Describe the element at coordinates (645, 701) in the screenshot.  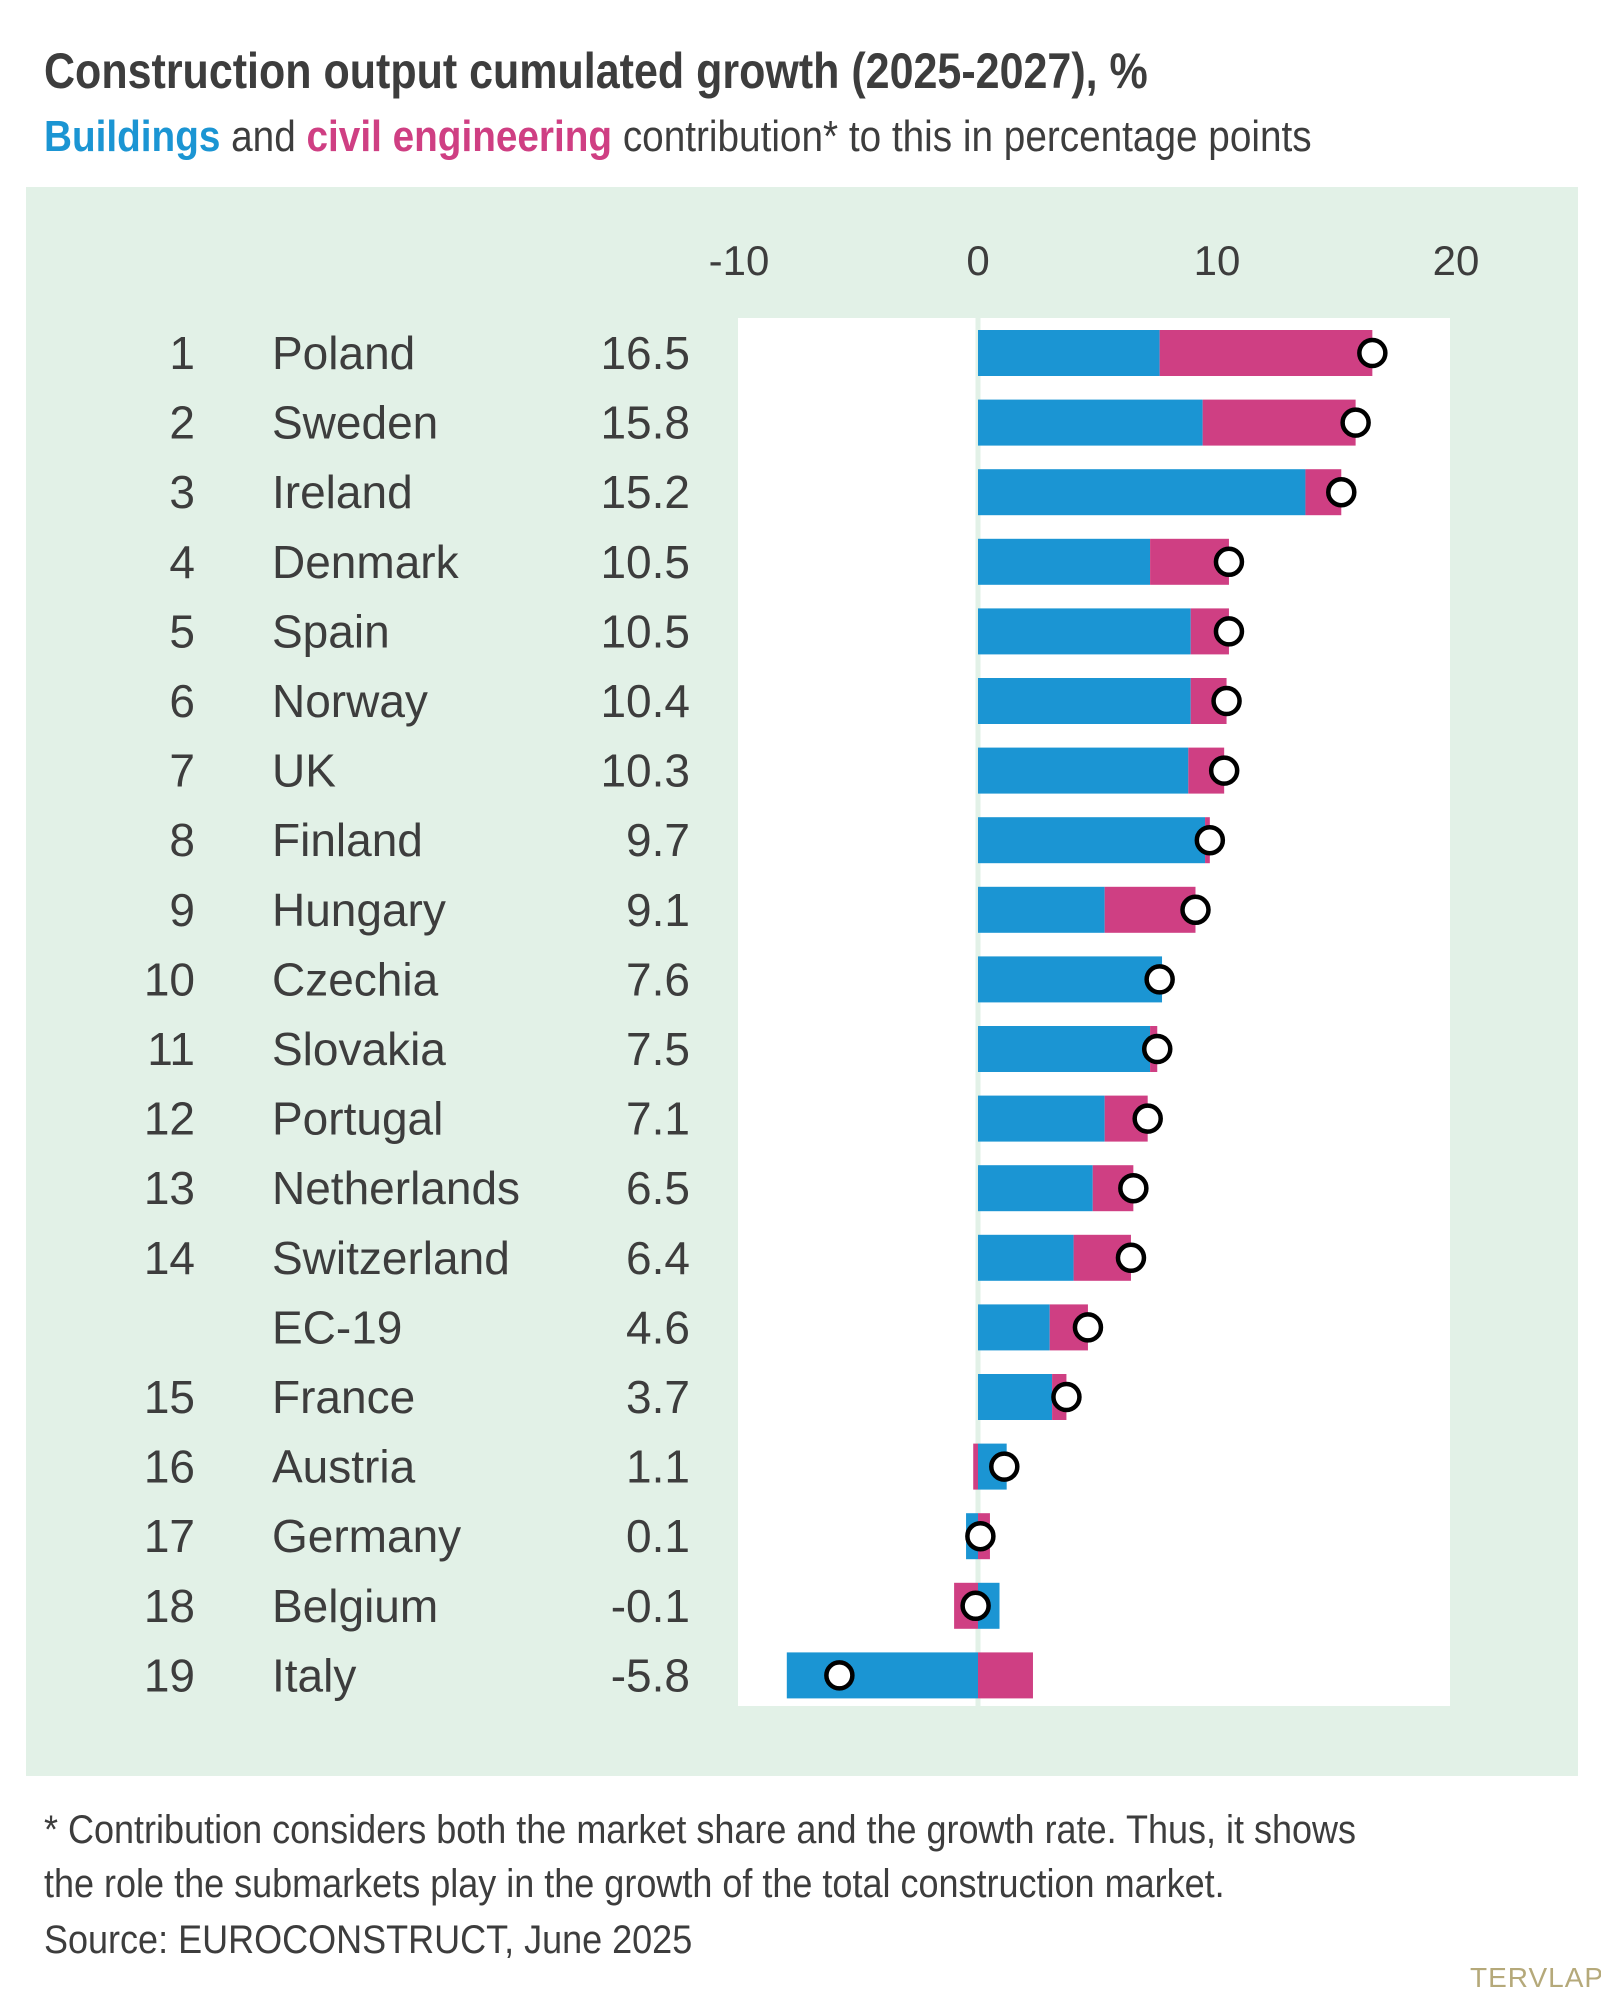
I see `total-value-label: 10.4` at that location.